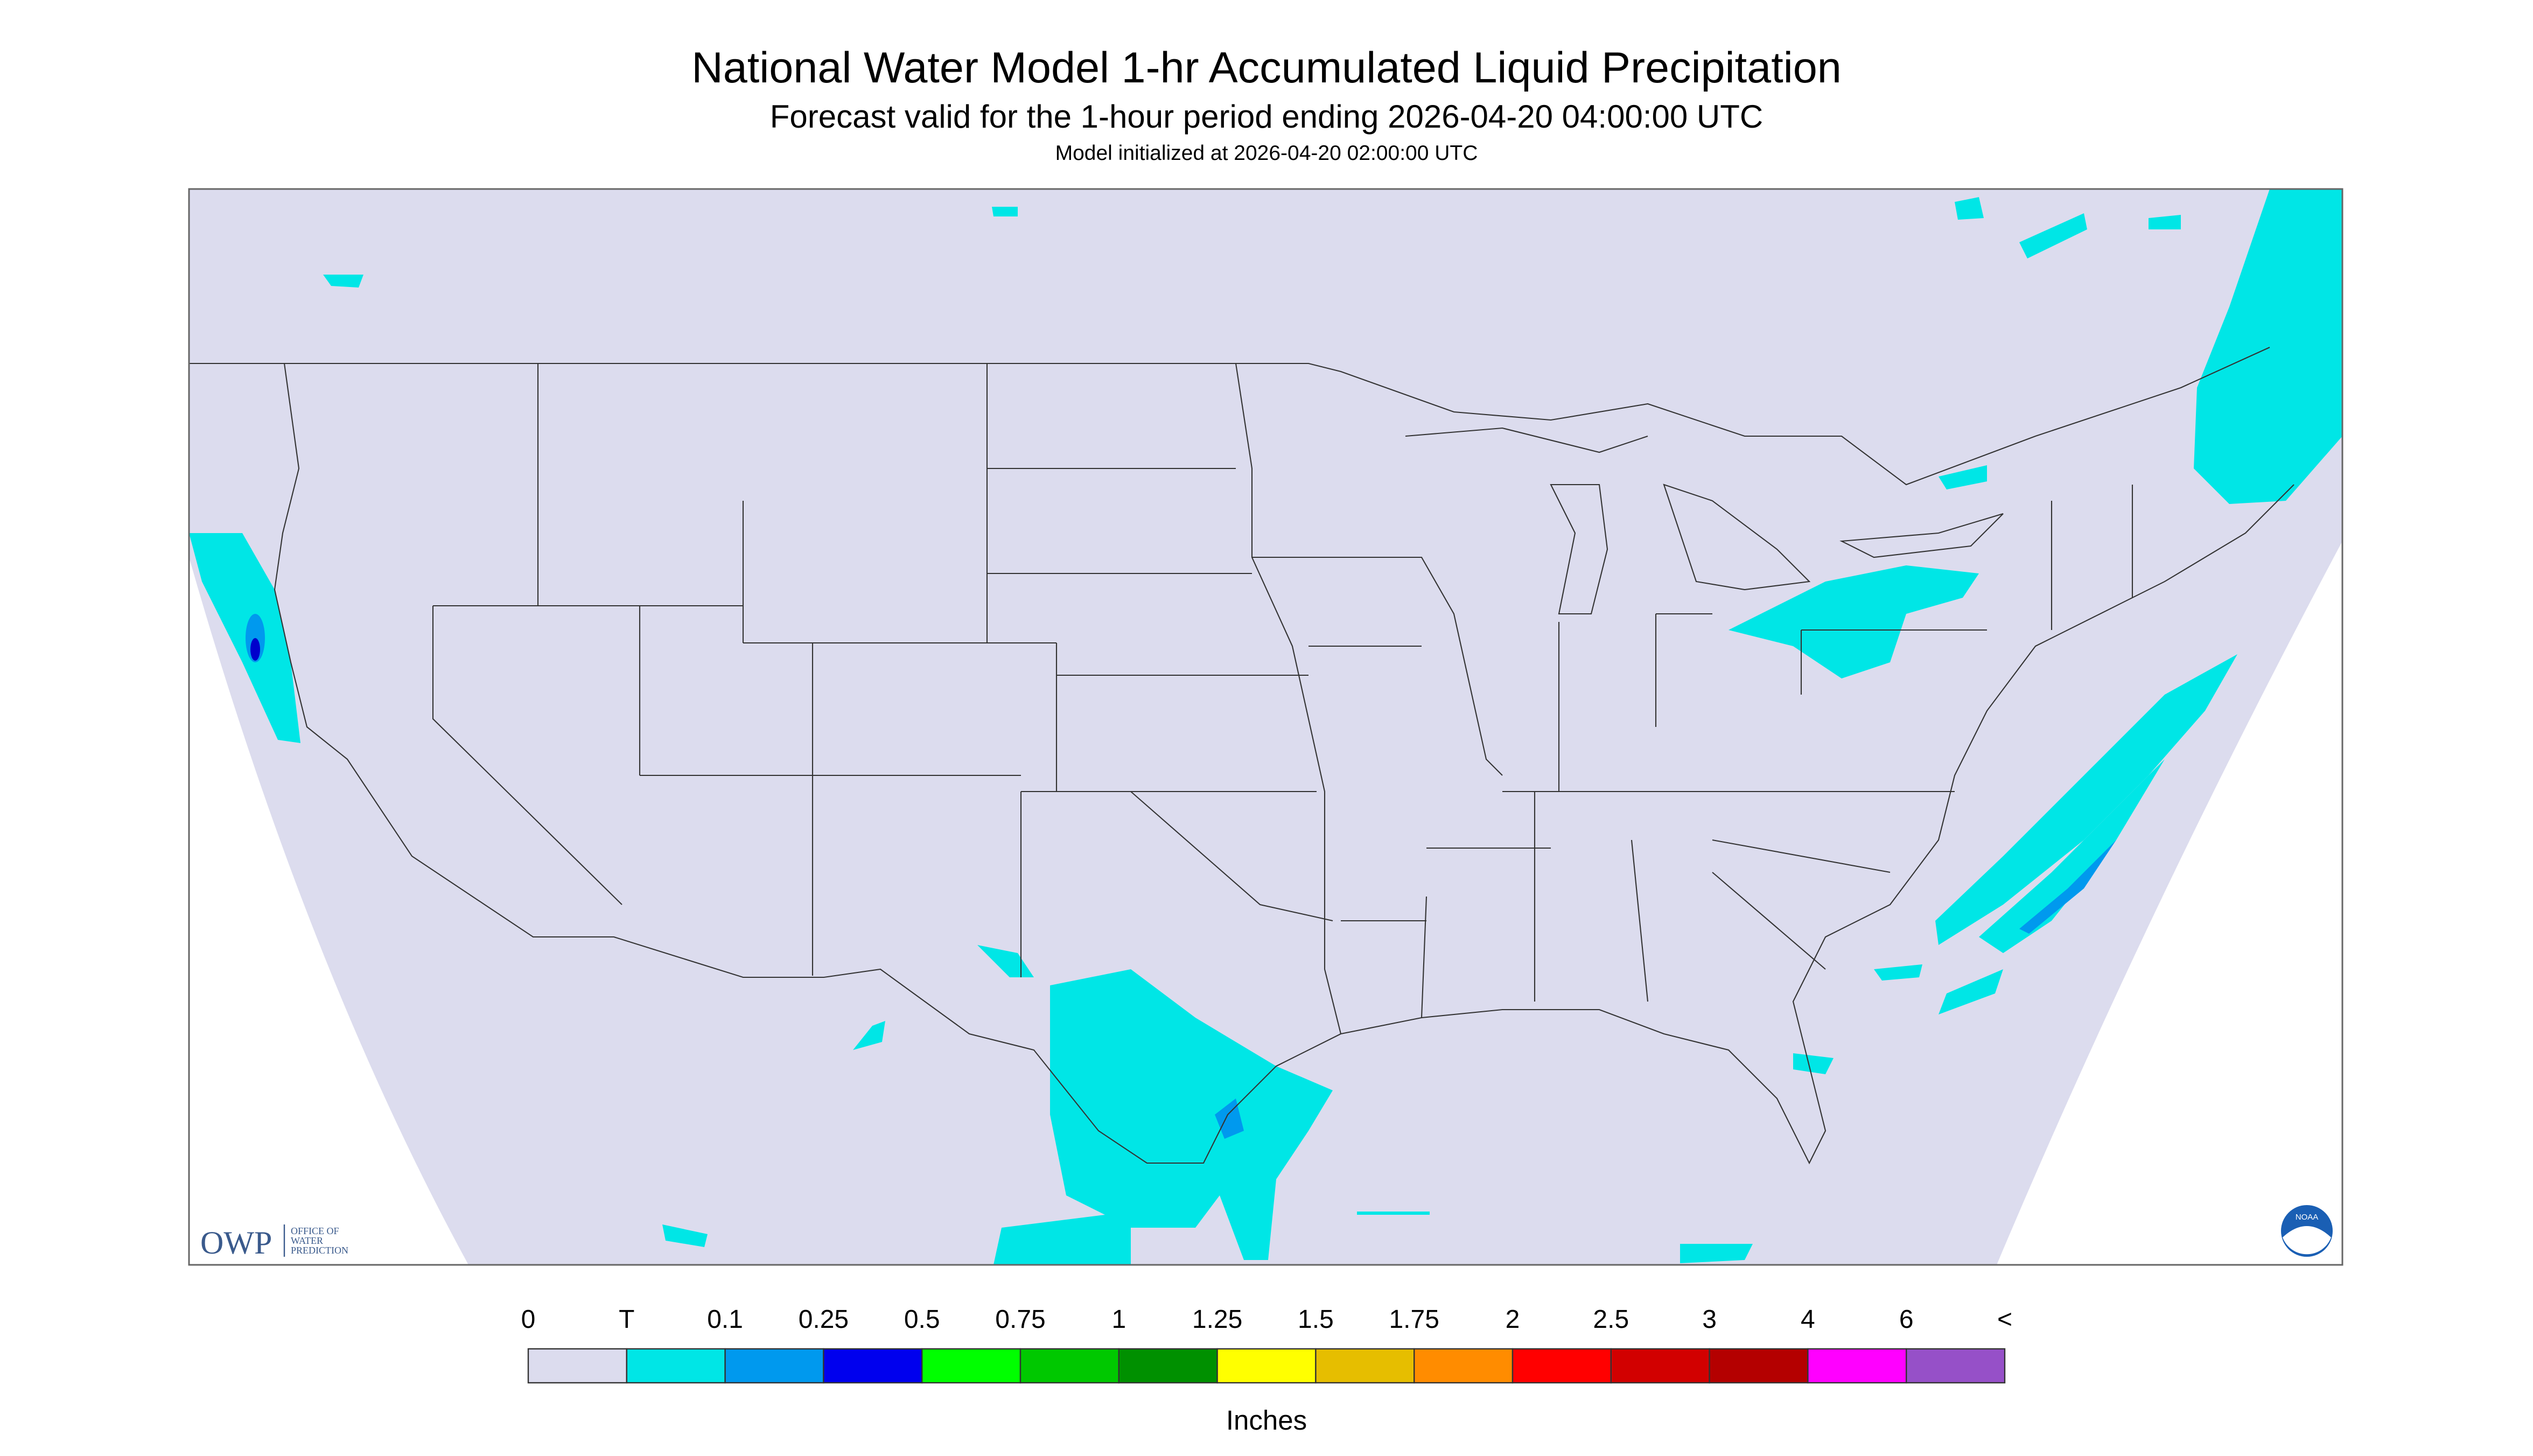 Image resolution: width=2533 pixels, height=1456 pixels. Describe the element at coordinates (725, 1319) in the screenshot. I see `legend-label: 0.1` at that location.